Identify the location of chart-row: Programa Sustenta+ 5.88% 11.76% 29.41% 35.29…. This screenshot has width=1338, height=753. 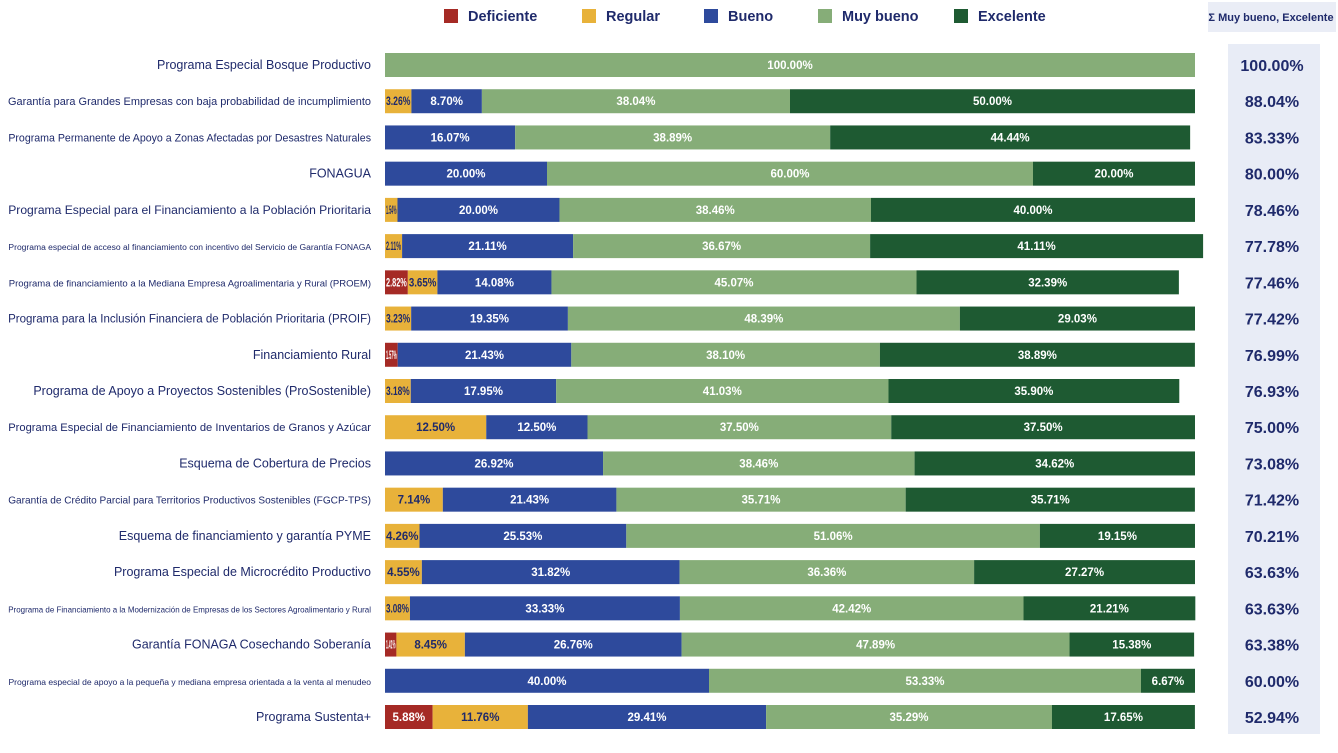
(777, 717).